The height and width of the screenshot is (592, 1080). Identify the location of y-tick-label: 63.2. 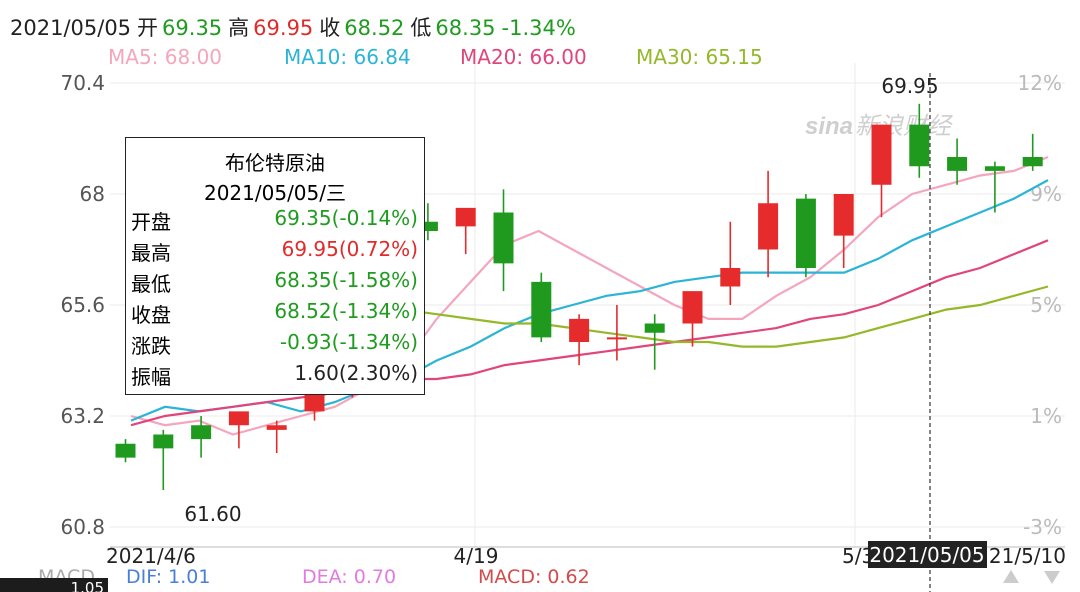
(82, 416).